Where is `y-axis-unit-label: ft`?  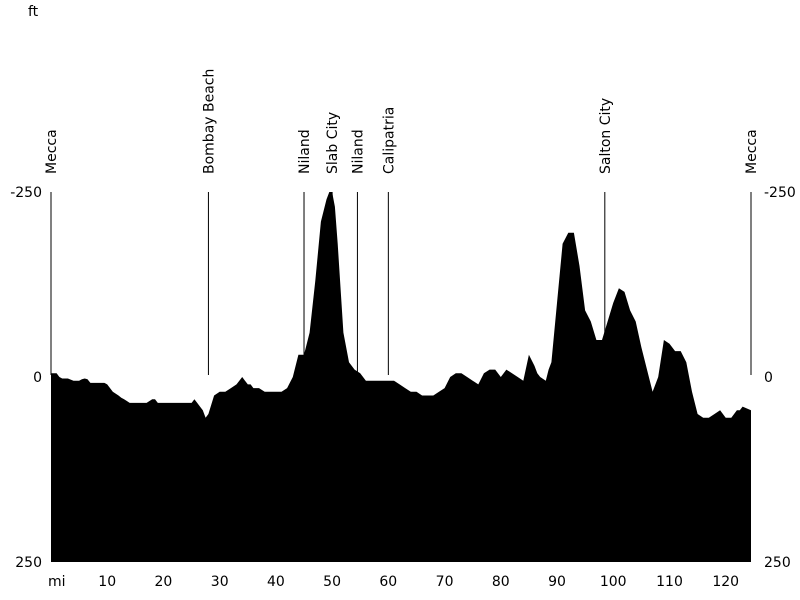
y-axis-unit-label: ft is located at coordinates (33, 12).